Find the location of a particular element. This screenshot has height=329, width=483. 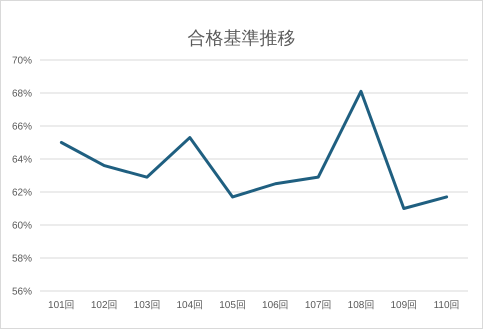

x-tick-label: 106回 is located at coordinates (275, 305).